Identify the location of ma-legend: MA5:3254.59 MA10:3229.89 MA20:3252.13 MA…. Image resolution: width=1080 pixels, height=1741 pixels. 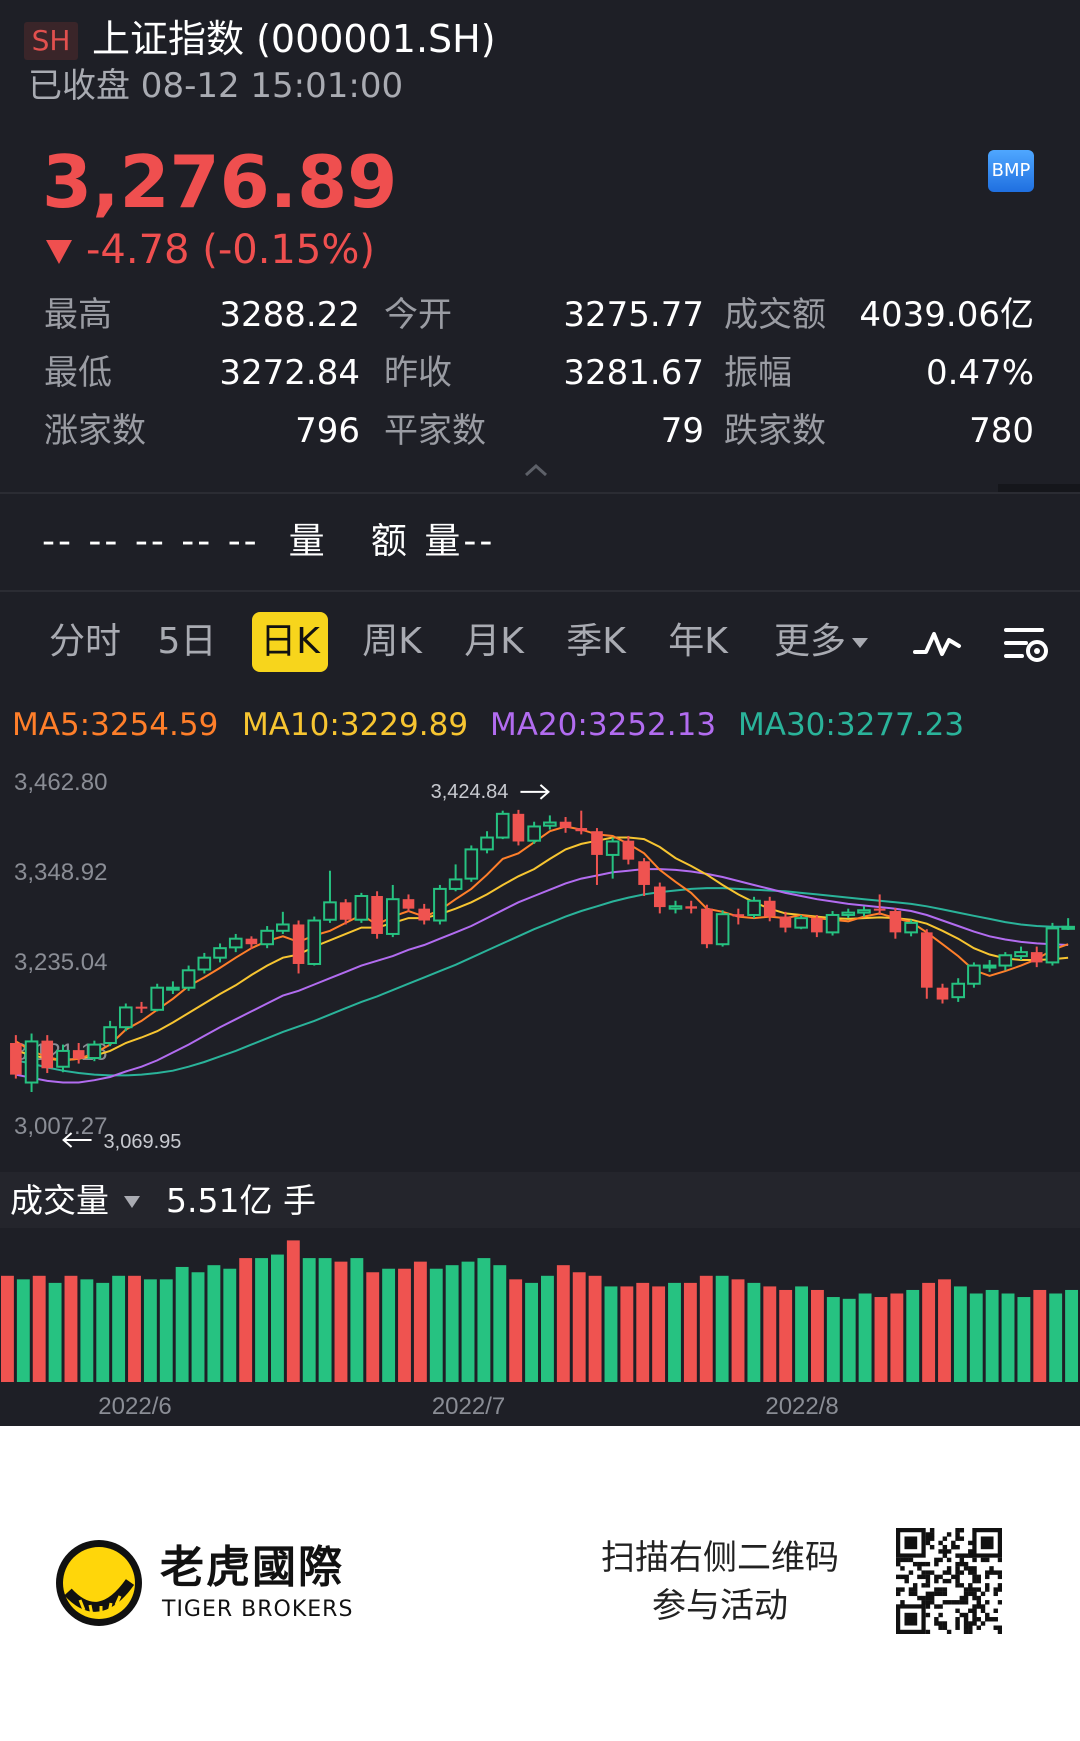
(542, 725).